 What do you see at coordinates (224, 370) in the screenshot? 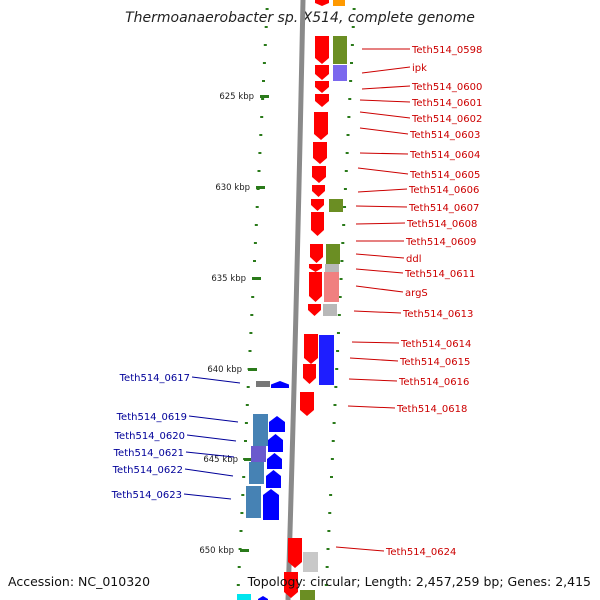
I see `scale-label: 640 kbp` at bounding box center [224, 370].